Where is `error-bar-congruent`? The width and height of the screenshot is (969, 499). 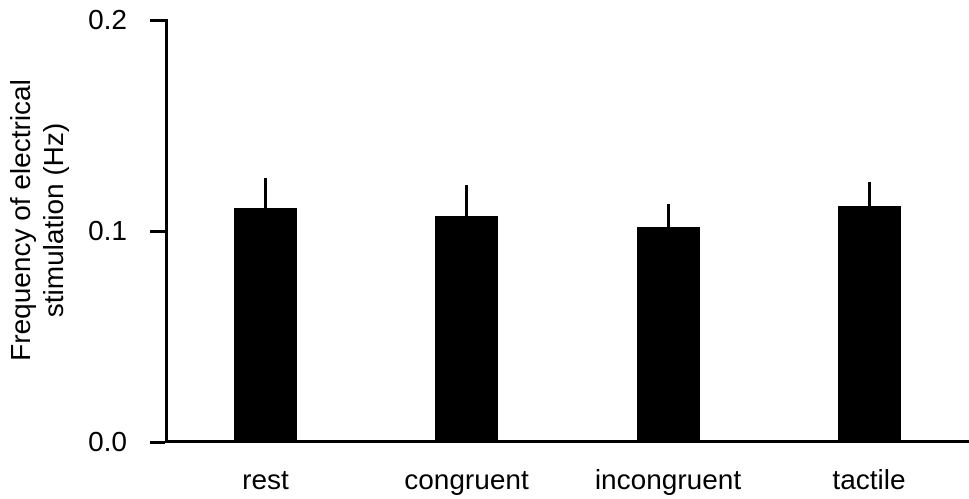 error-bar-congruent is located at coordinates (466, 202).